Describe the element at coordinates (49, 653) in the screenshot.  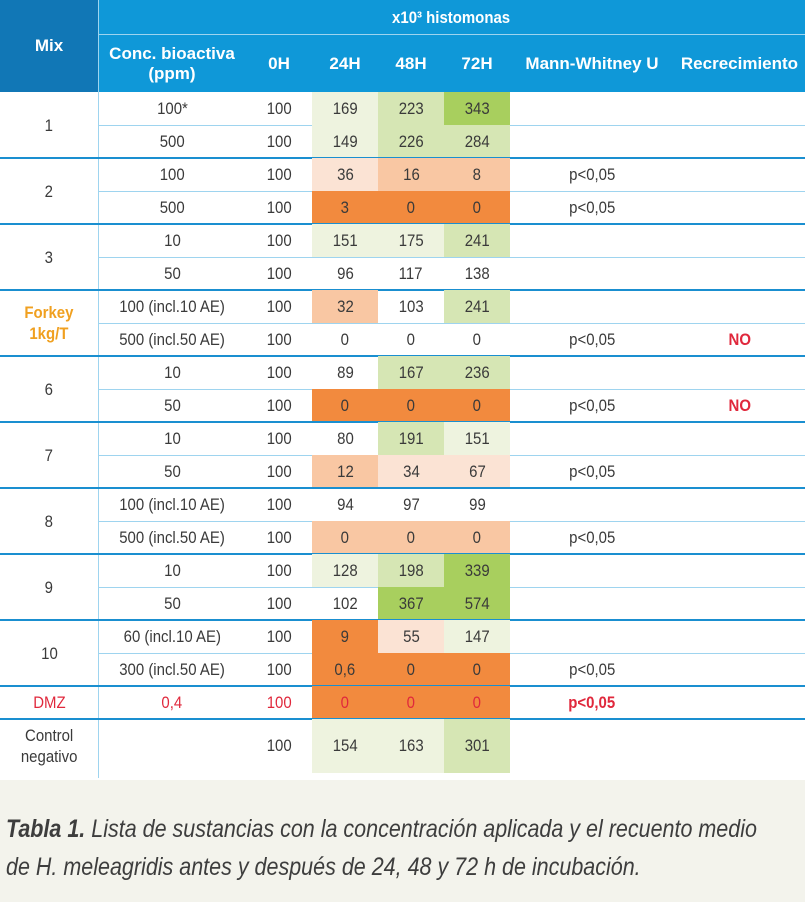
I see `mix-label: 10` at that location.